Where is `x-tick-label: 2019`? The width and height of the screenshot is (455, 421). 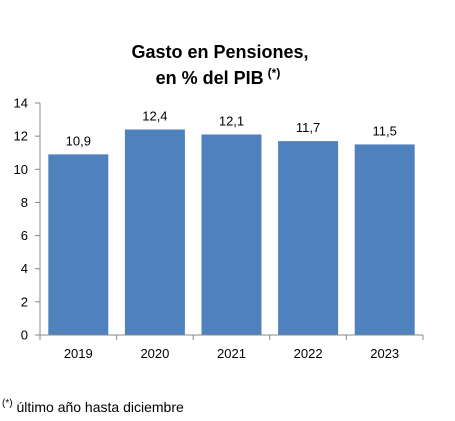 x-tick-label: 2019 is located at coordinates (78, 353).